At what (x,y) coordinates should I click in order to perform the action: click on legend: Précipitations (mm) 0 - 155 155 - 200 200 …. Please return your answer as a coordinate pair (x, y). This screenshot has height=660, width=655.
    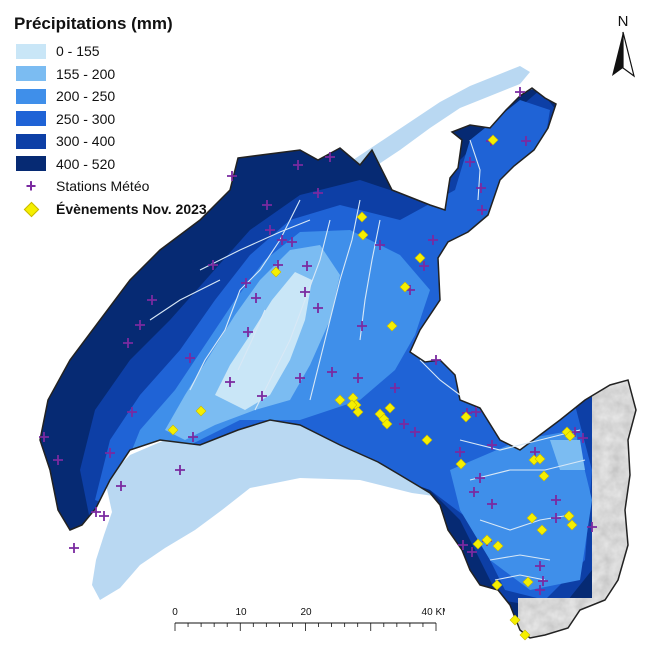
    Looking at the image, I should click on (129, 117).